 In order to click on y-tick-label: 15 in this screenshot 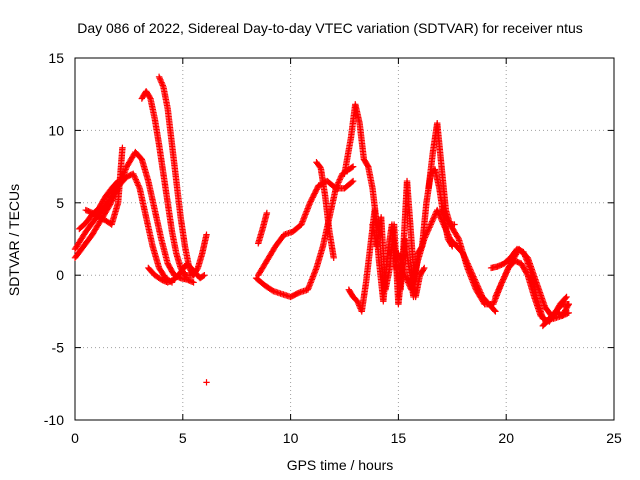, I will do `click(56, 58)`.